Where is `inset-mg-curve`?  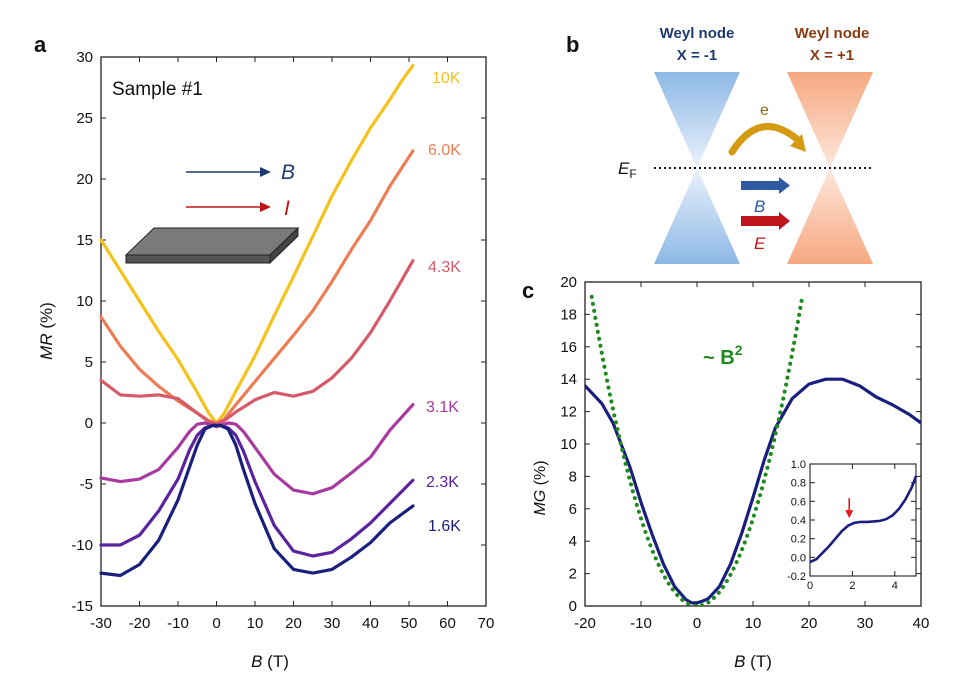 inset-mg-curve is located at coordinates (863, 519).